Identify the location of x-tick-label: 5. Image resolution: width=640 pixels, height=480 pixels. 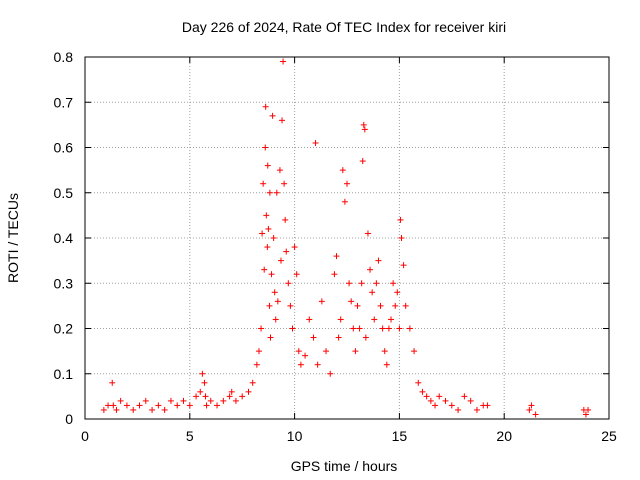
(190, 436).